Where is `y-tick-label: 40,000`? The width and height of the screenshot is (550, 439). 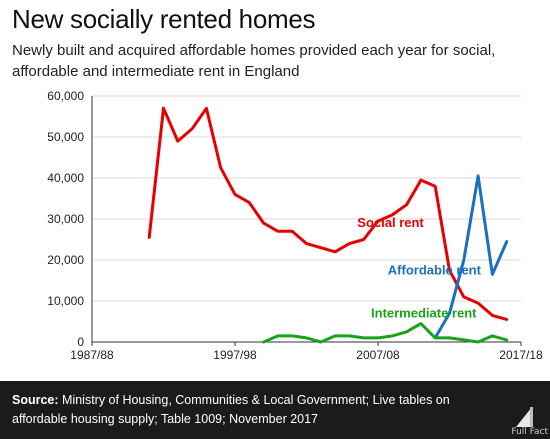
y-tick-label: 40,000 is located at coordinates (65, 178).